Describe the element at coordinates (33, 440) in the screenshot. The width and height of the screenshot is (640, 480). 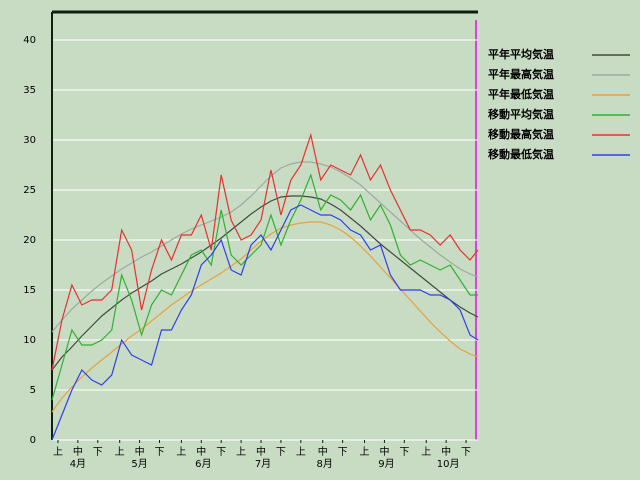
I see `y-tick-label: 0` at that location.